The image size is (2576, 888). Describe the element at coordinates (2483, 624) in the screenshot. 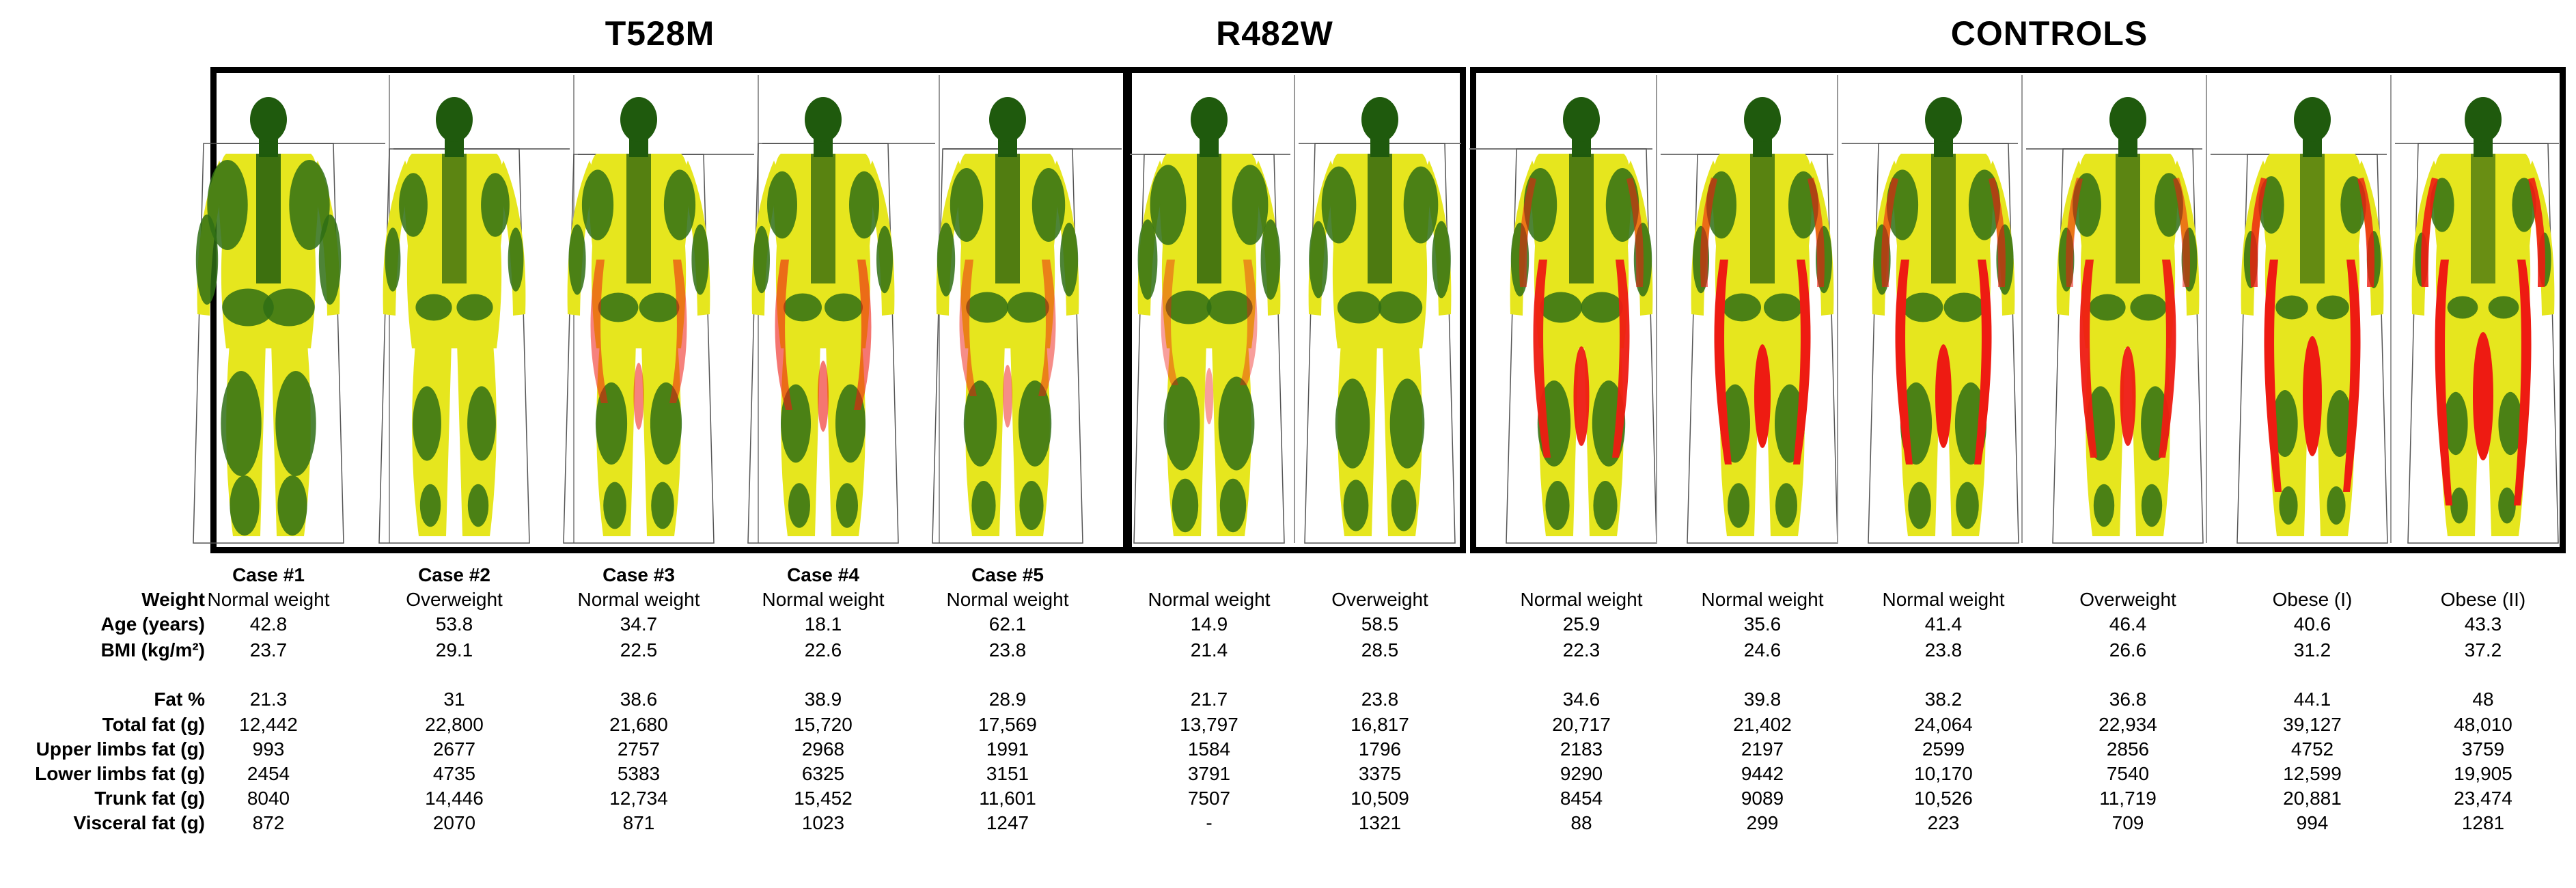

I see `cell-age: 43.3` at that location.